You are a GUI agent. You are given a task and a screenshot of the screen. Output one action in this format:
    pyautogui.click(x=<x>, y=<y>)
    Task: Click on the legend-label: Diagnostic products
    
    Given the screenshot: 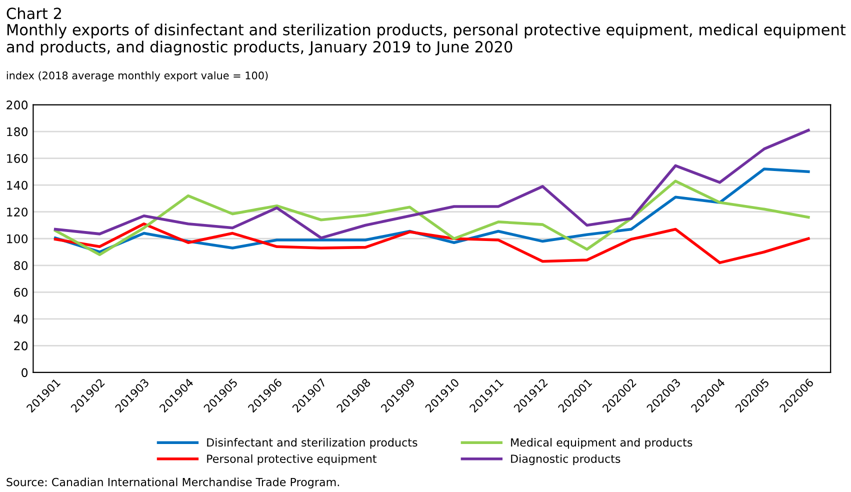 What is the action you would take?
    pyautogui.click(x=565, y=460)
    